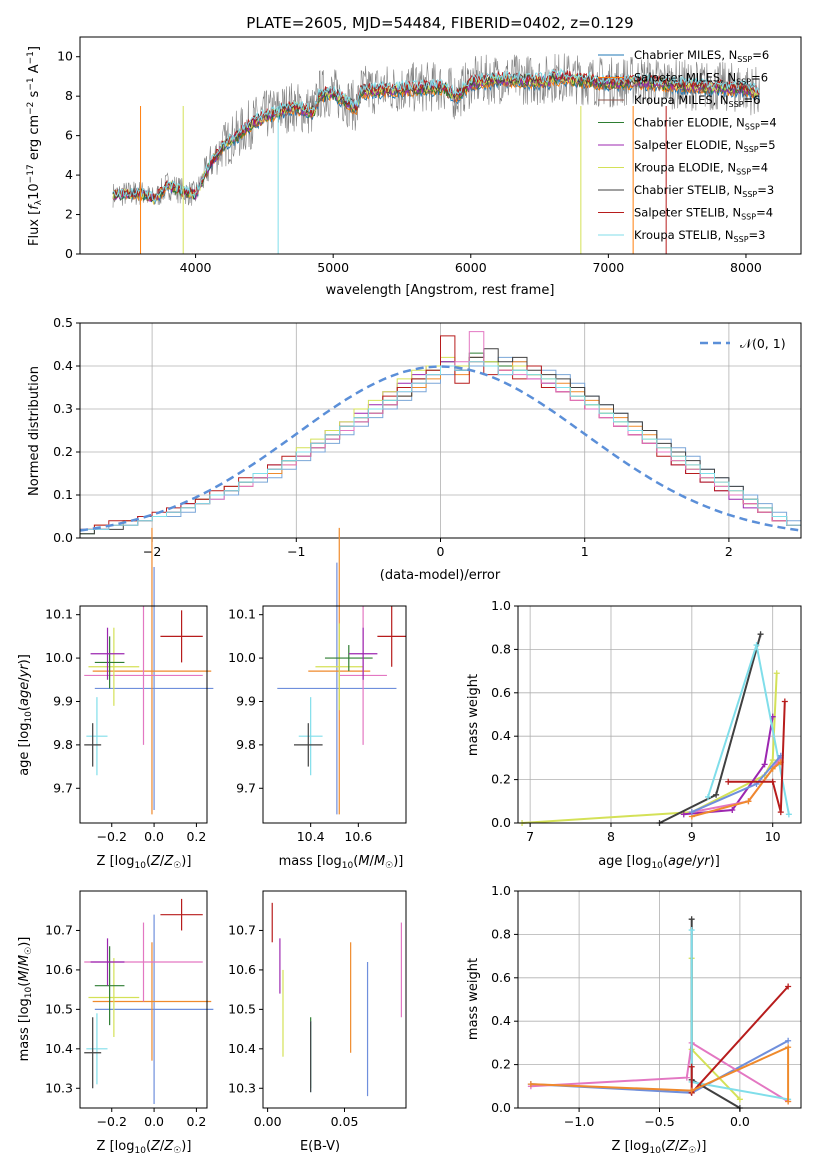 The height and width of the screenshot is (1170, 819). Describe the element at coordinates (441, 551) in the screenshot. I see `residual-x-tick-label: 0` at that location.